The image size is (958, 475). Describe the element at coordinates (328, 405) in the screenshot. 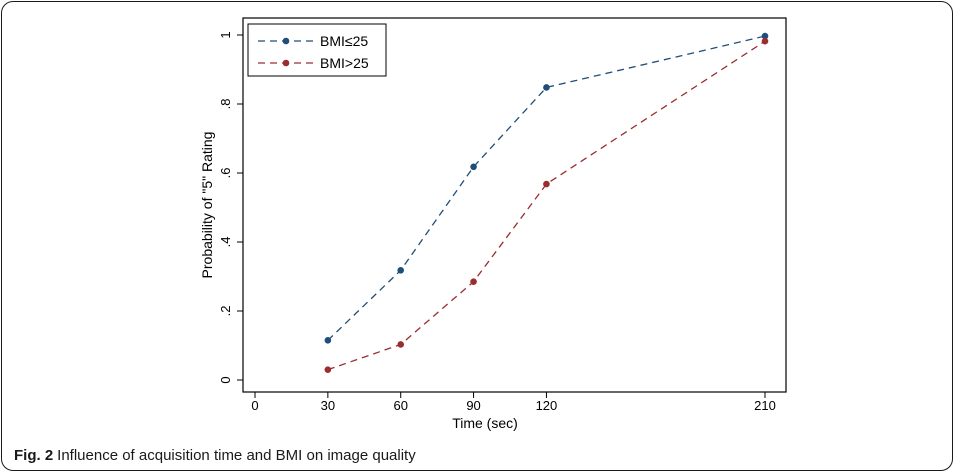

I see `x-tick-label: 30` at that location.